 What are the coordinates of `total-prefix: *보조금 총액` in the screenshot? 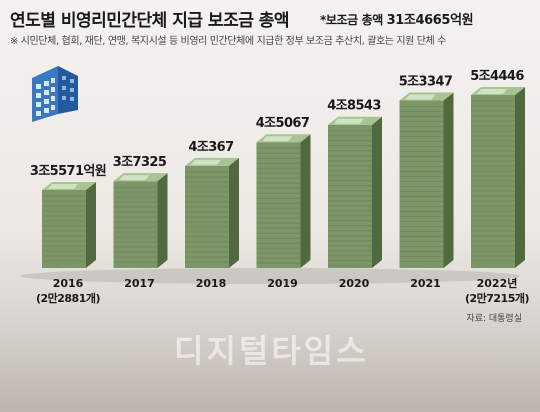 It's located at (353, 20).